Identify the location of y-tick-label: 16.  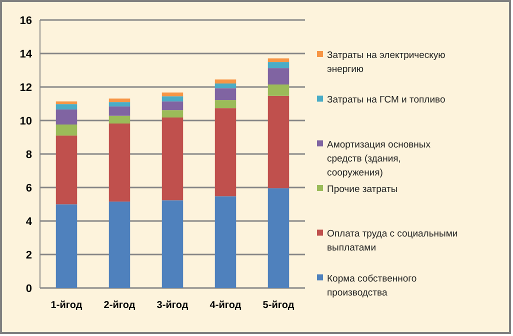
(26, 20).